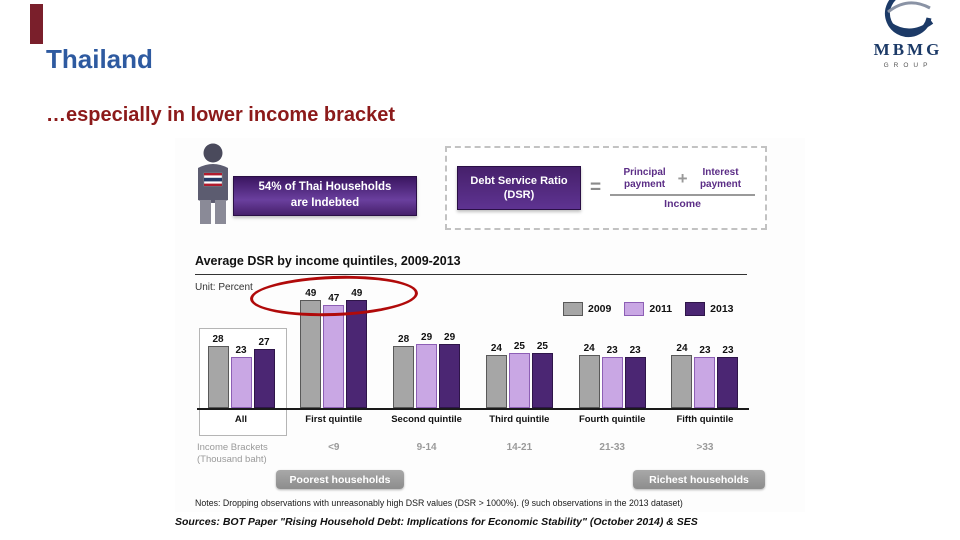  Describe the element at coordinates (473, 348) in the screenshot. I see `bar-plot: 28 23 27 49 47 49 28 29 29 24 25 25 24 23 23 24 23 23` at that location.